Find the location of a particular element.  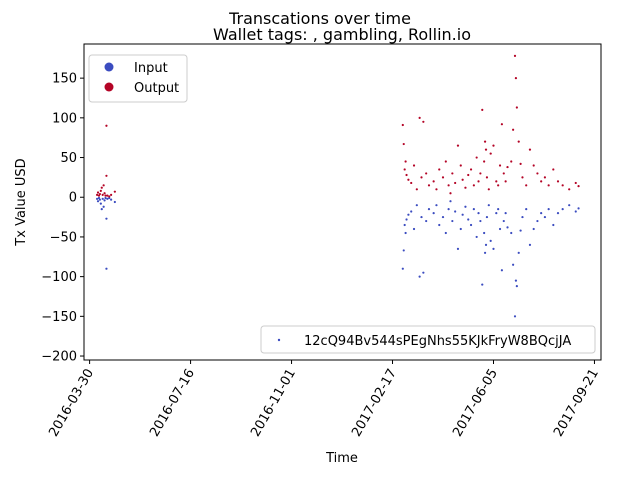

address-legend-box is located at coordinates (428, 339).